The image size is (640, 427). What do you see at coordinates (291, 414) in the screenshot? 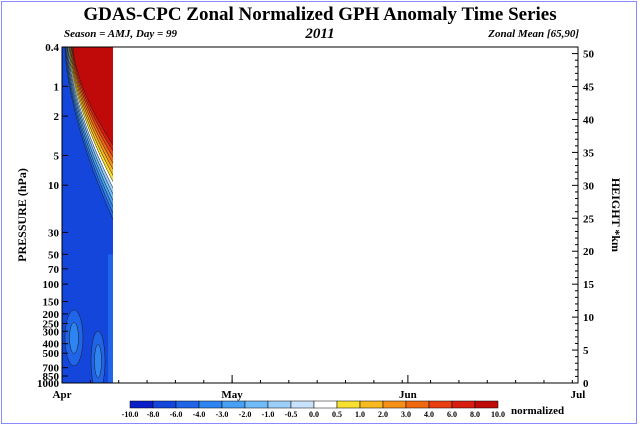
I see `colorbar-level-label: -0.5` at bounding box center [291, 414].